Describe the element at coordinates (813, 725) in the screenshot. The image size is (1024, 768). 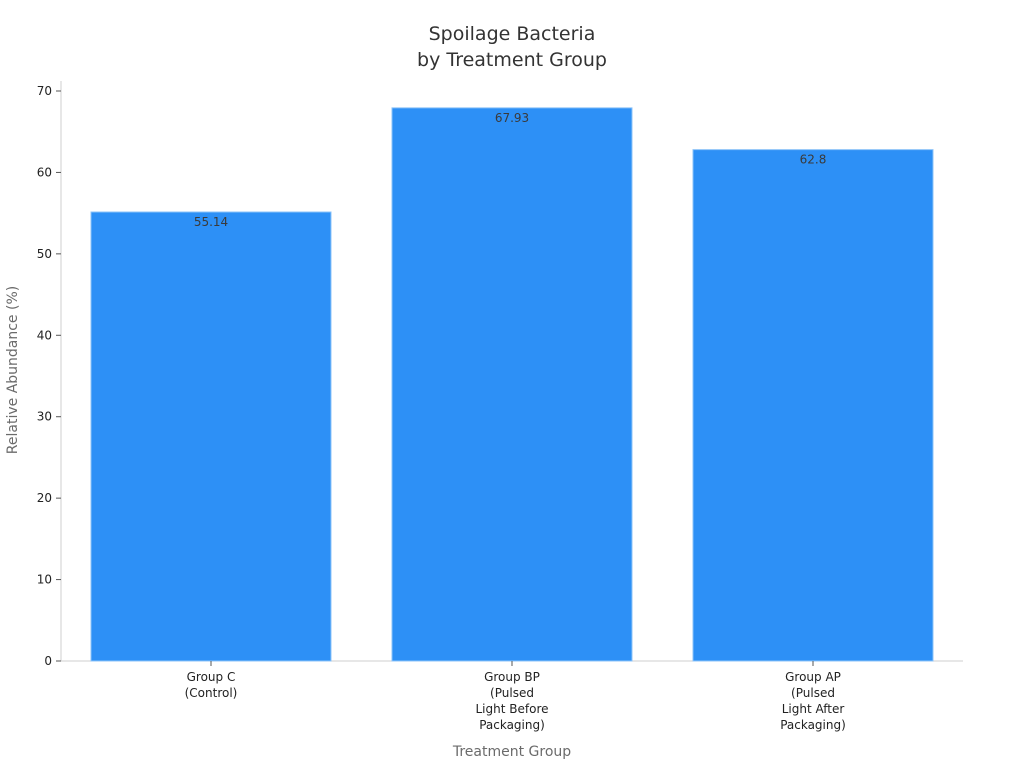
I see `x-tick-label-3-line-4: Packaging)` at that location.